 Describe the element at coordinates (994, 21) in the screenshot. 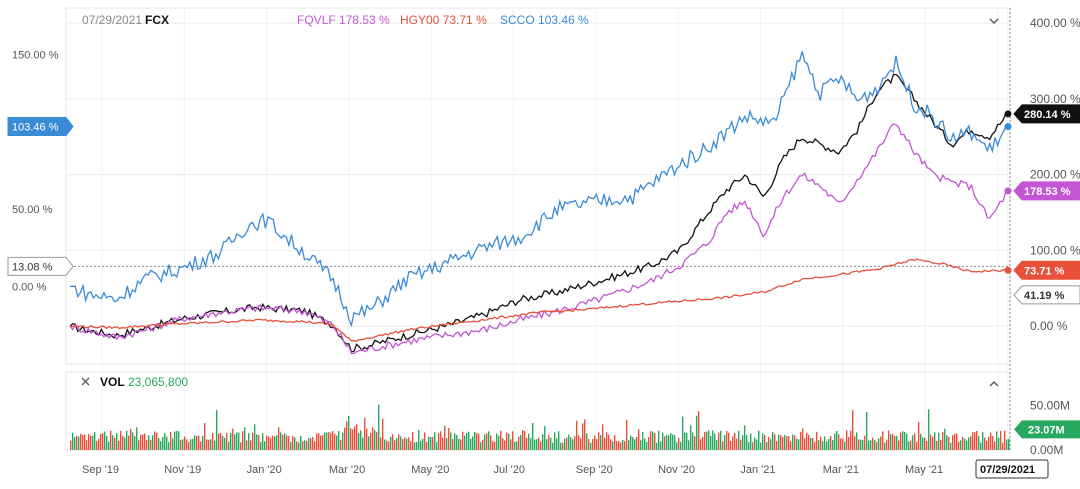

I see `chevron-down-icon` at that location.